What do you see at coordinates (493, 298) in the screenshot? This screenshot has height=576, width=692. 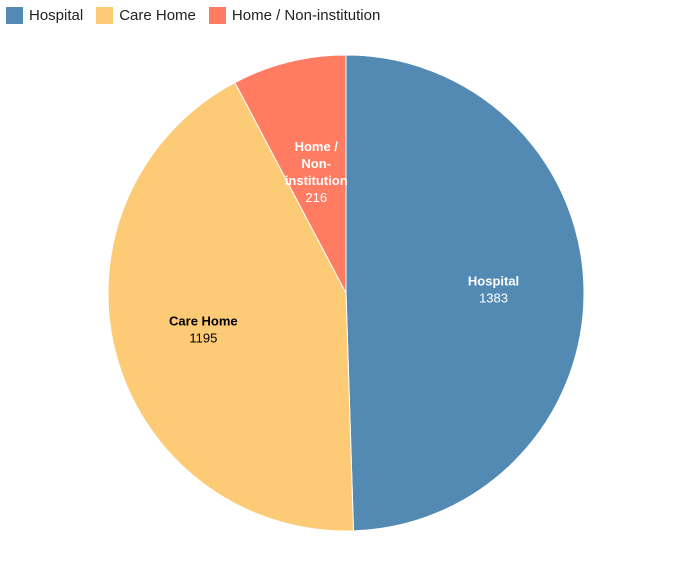 I see `slice-value-hospital: 1383` at bounding box center [493, 298].